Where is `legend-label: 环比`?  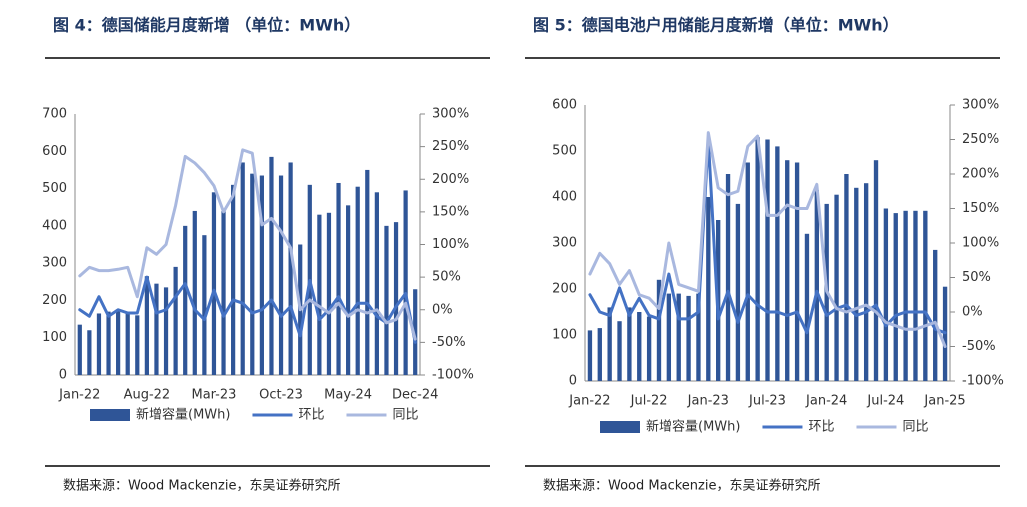 legend-label: 环比 is located at coordinates (821, 427).